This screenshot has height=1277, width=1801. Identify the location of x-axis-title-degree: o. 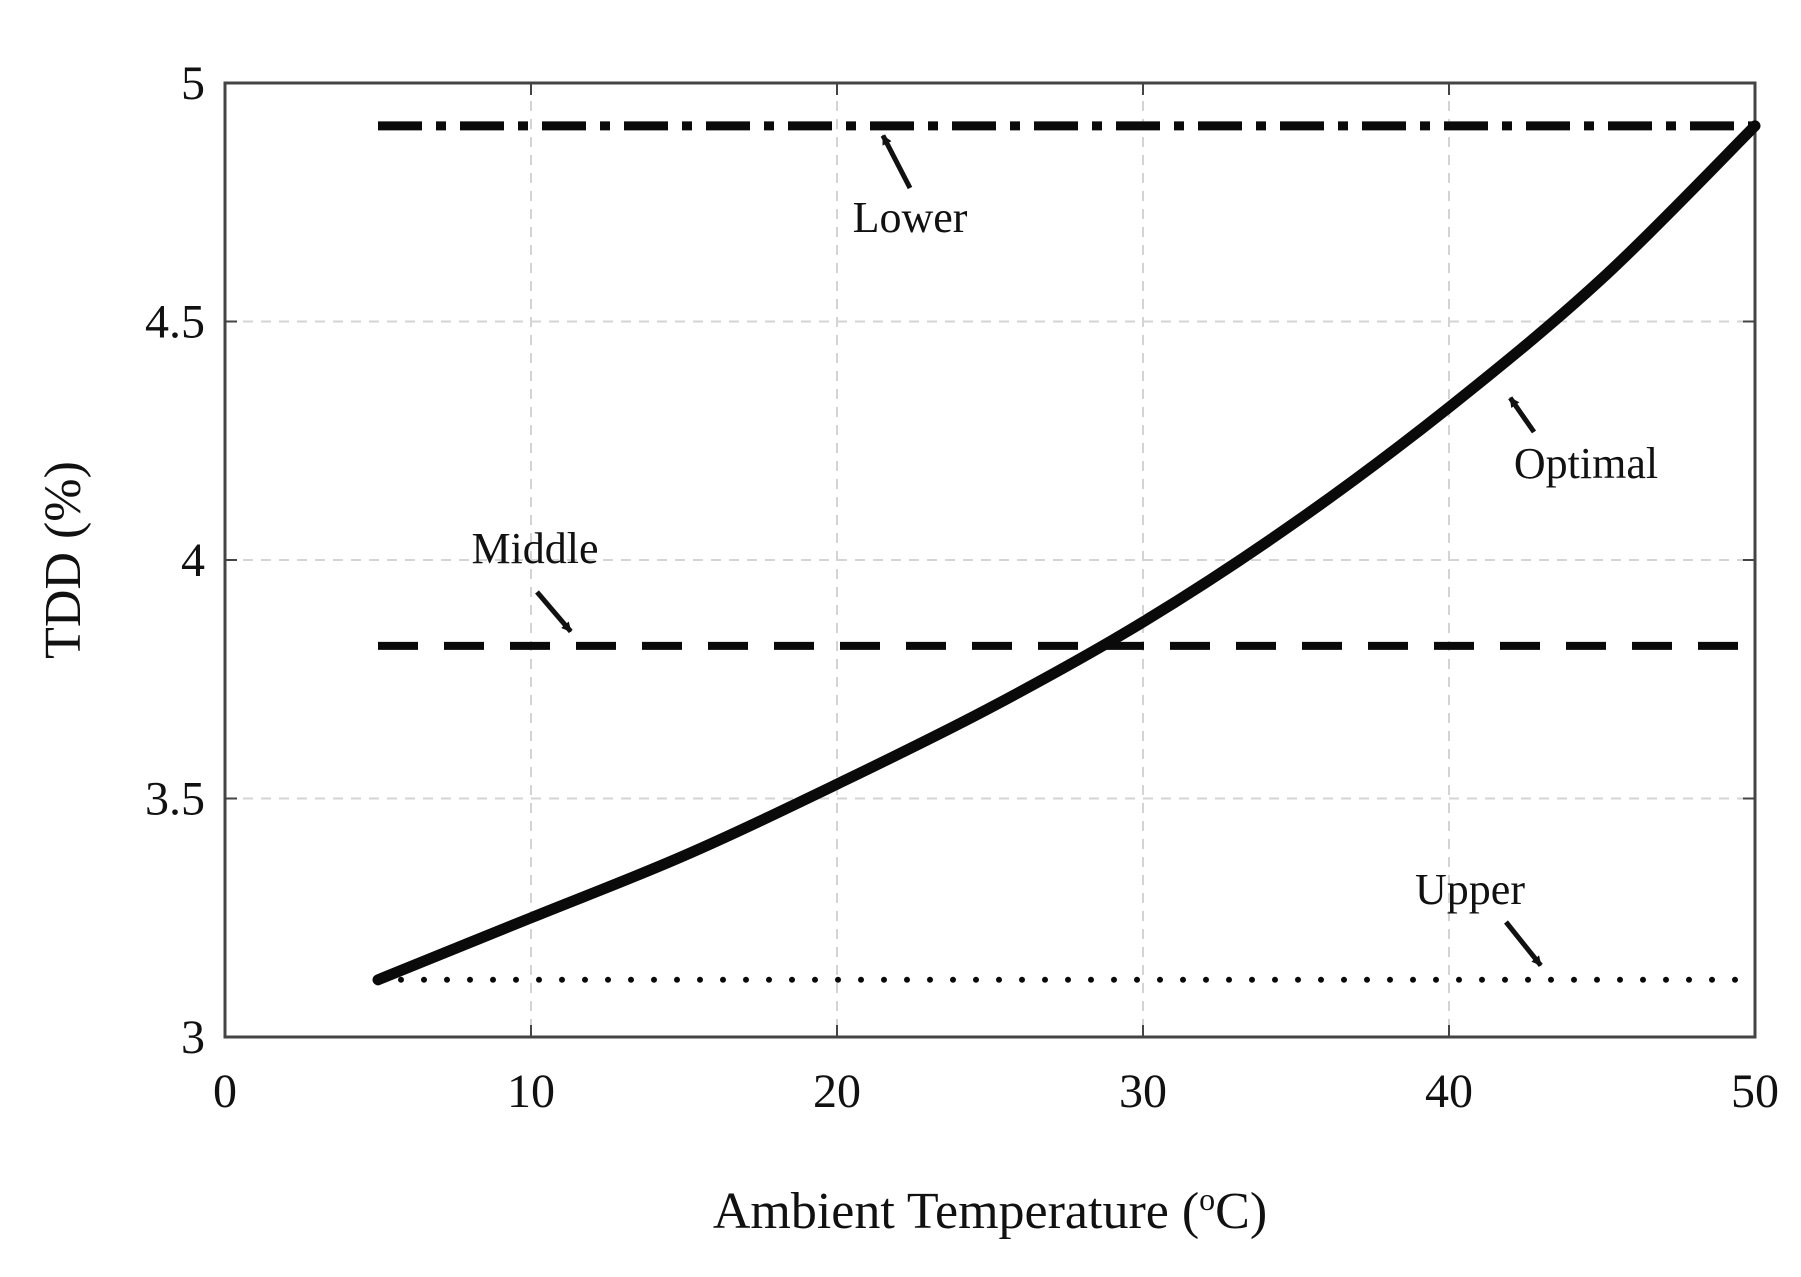
(1207, 1199).